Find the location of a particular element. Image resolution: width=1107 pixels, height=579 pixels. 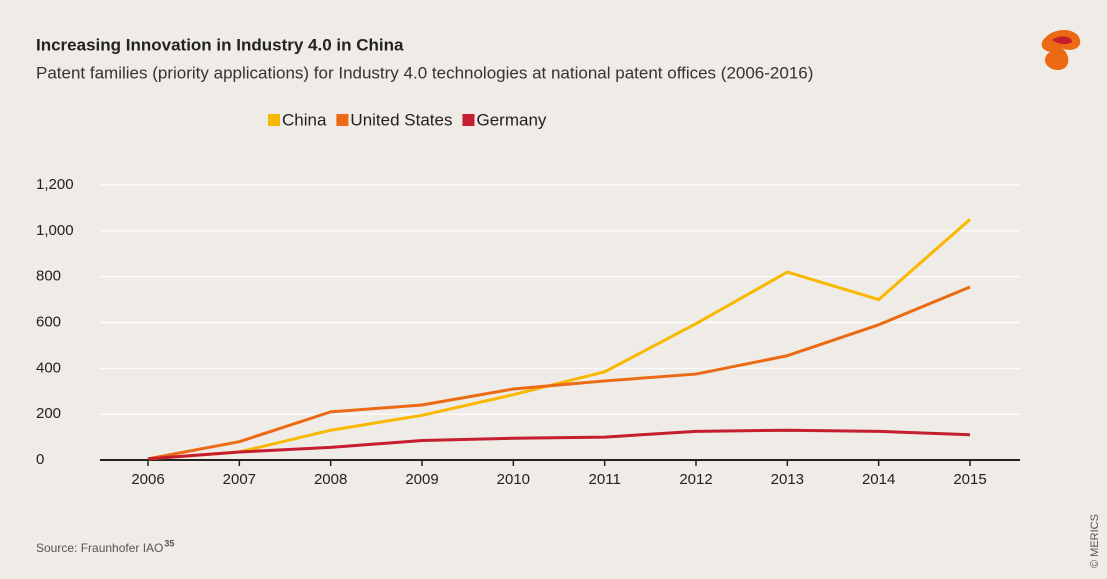

legend-label: China is located at coordinates (304, 119).